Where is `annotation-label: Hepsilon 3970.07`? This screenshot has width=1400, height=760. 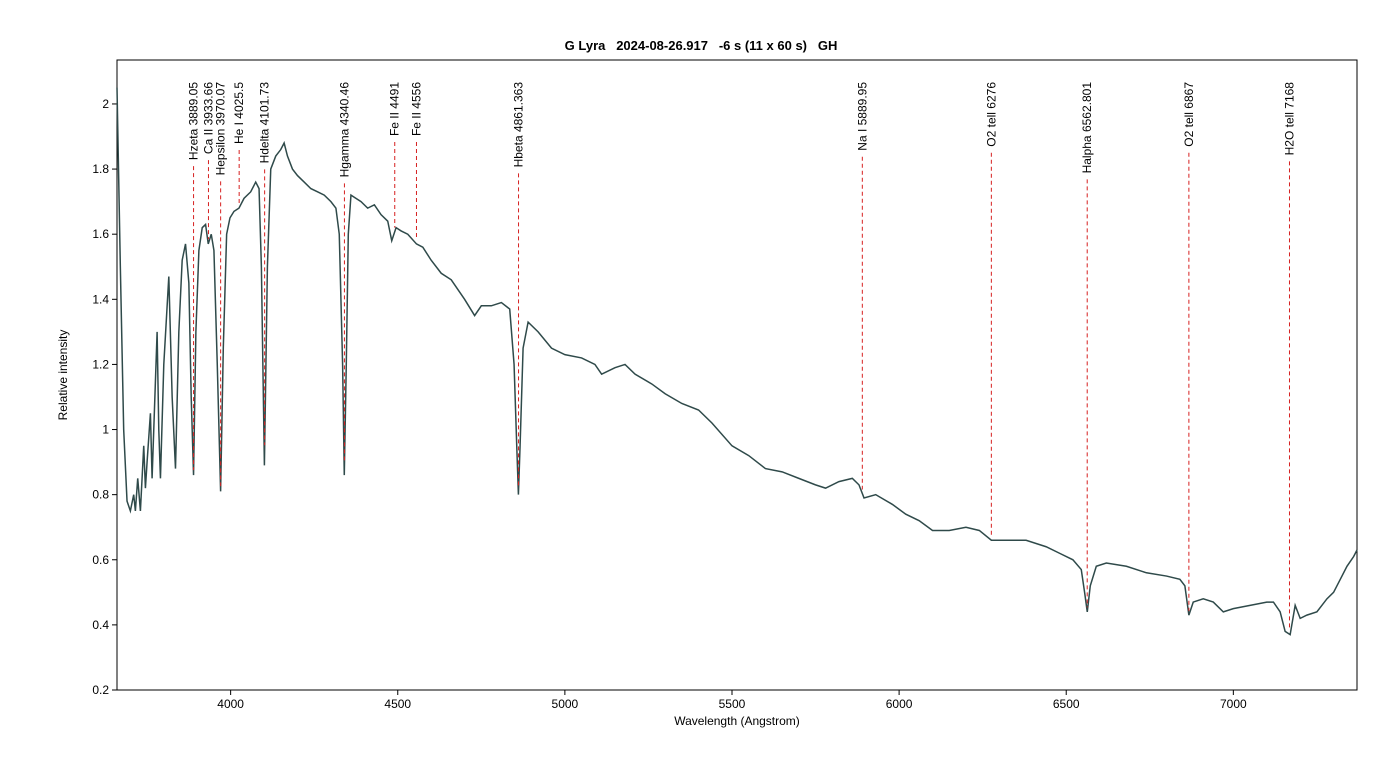
annotation-label: Hepsilon 3970.07 is located at coordinates (221, 129).